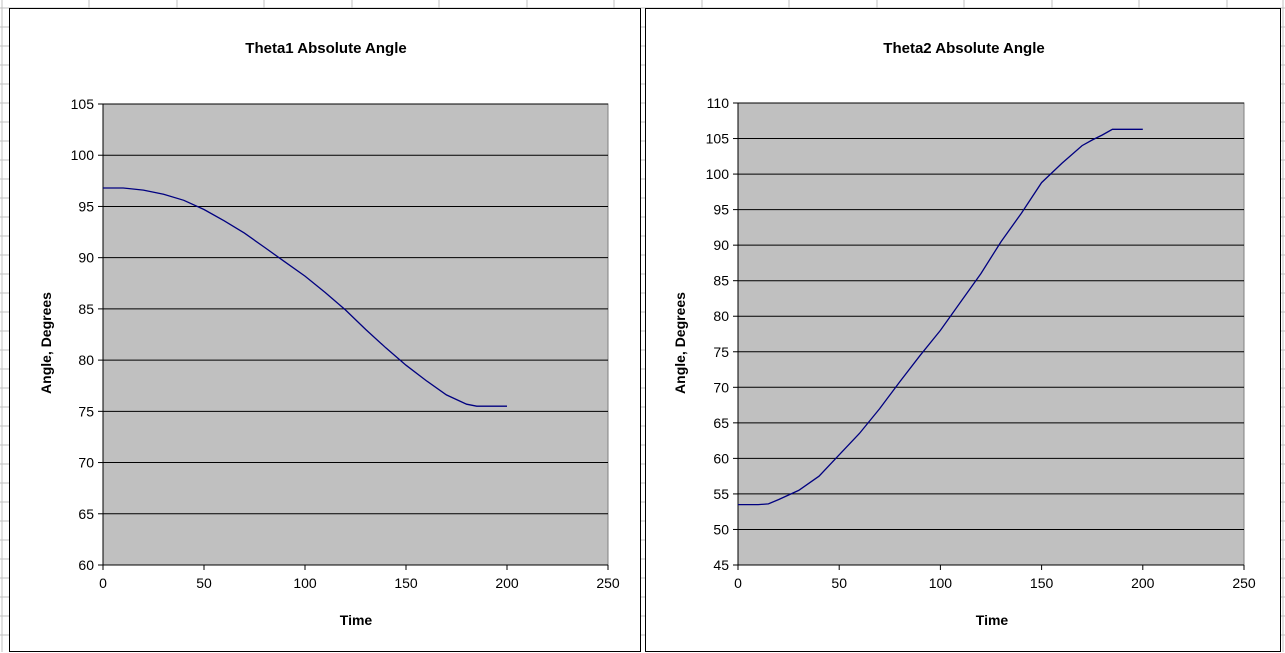  What do you see at coordinates (325, 48) in the screenshot?
I see `chart-title: Theta1 Absolute Angle` at bounding box center [325, 48].